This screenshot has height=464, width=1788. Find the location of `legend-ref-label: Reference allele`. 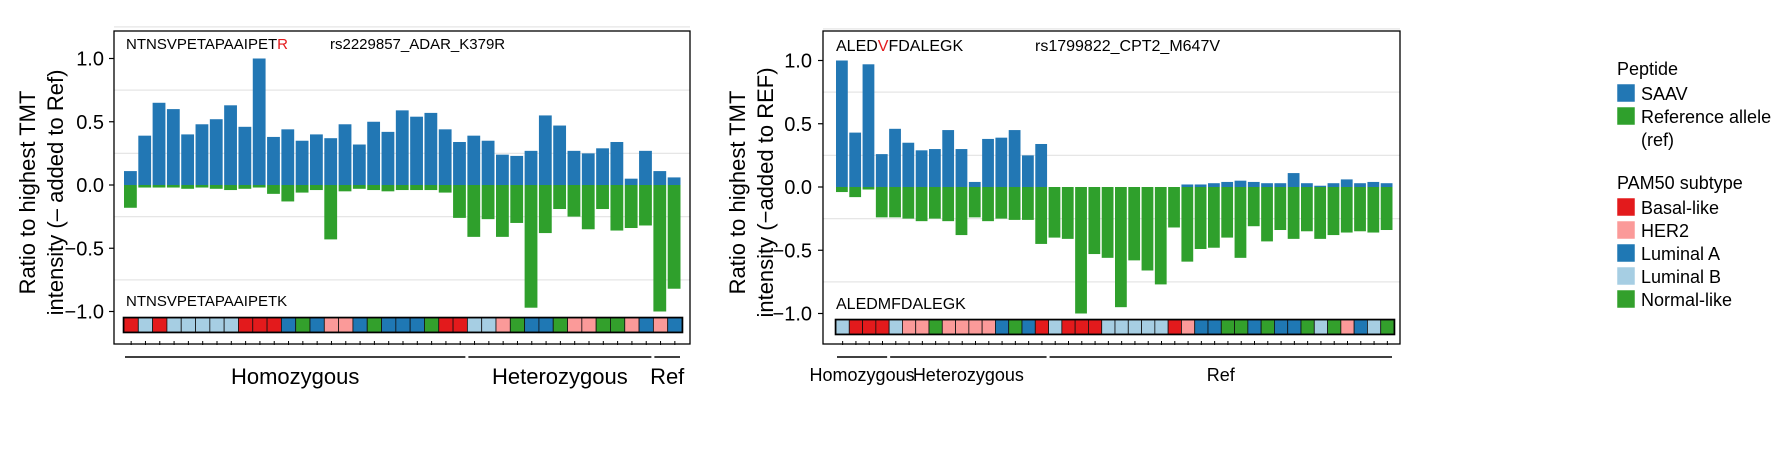

legend-ref-label: Reference allele is located at coordinates (1706, 117).